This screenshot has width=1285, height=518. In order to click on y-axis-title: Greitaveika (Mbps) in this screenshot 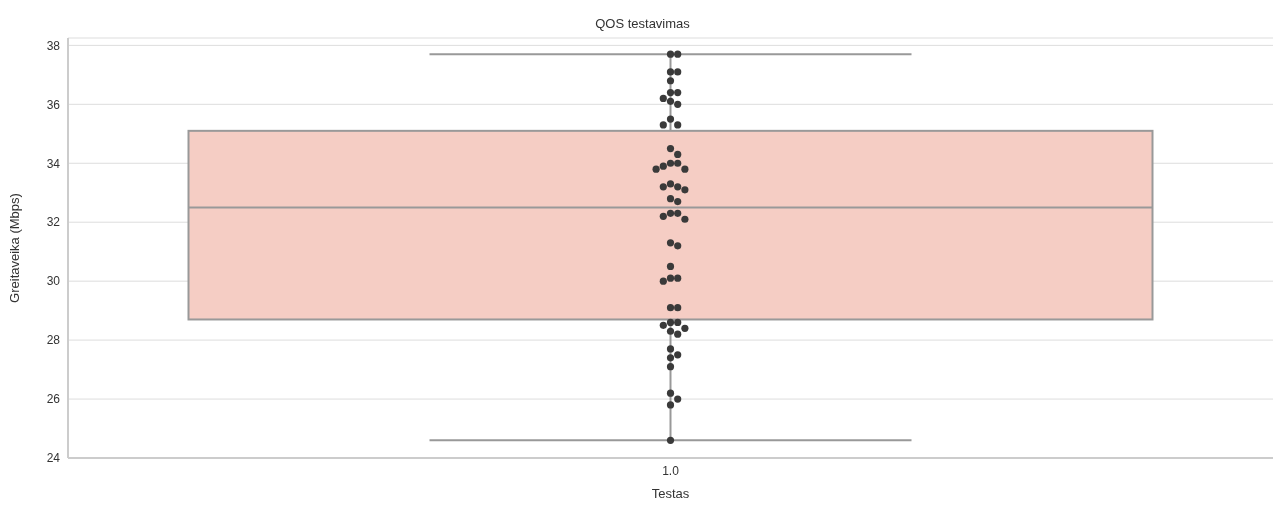, I will do `click(14, 248)`.